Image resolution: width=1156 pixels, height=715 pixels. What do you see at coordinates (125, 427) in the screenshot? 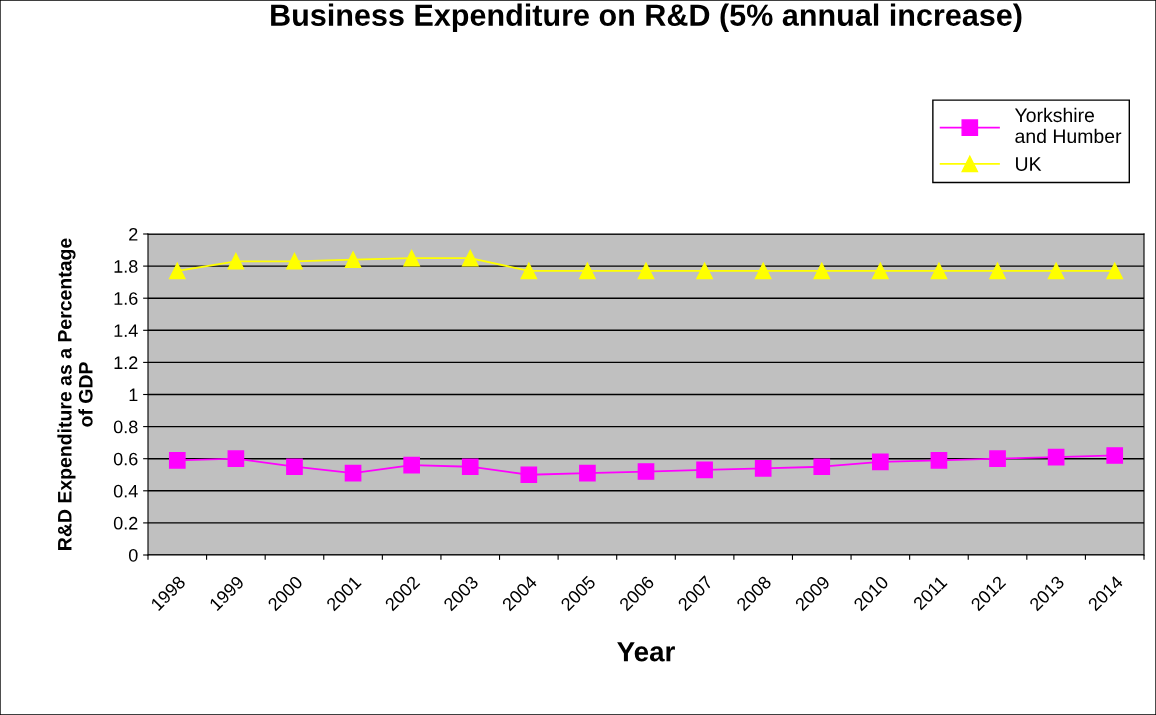
I see `y-tick-label: 0.8` at bounding box center [125, 427].